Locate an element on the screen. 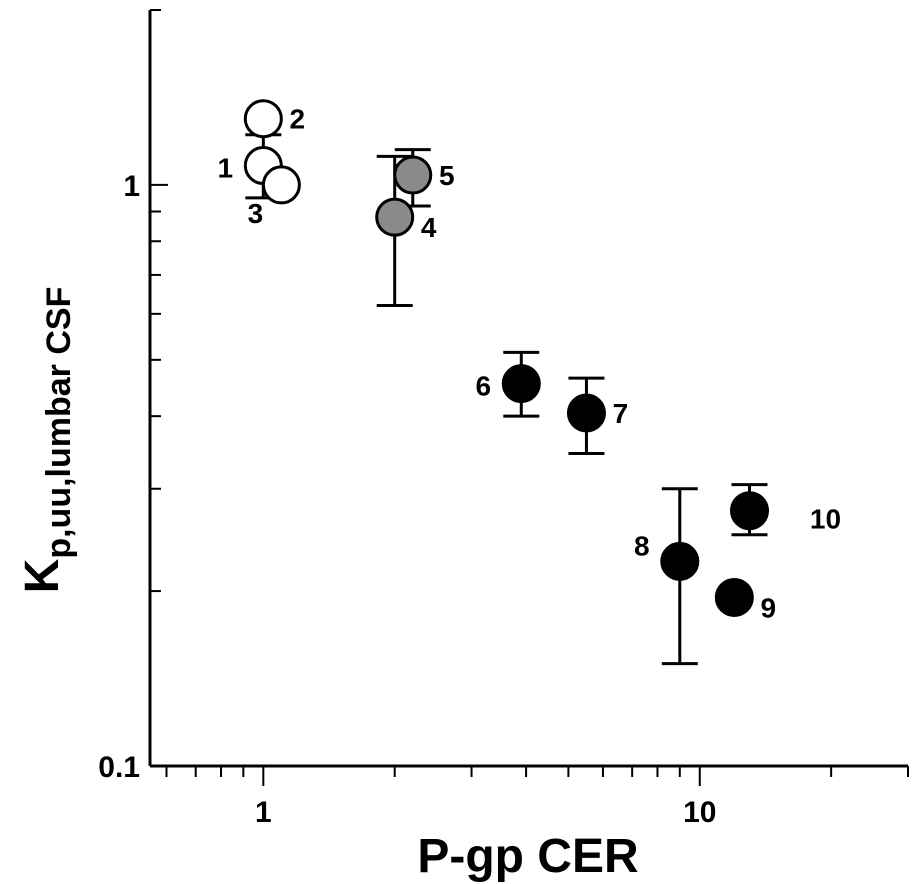 This screenshot has width=914, height=884. point-label-9: 9 is located at coordinates (769, 607).